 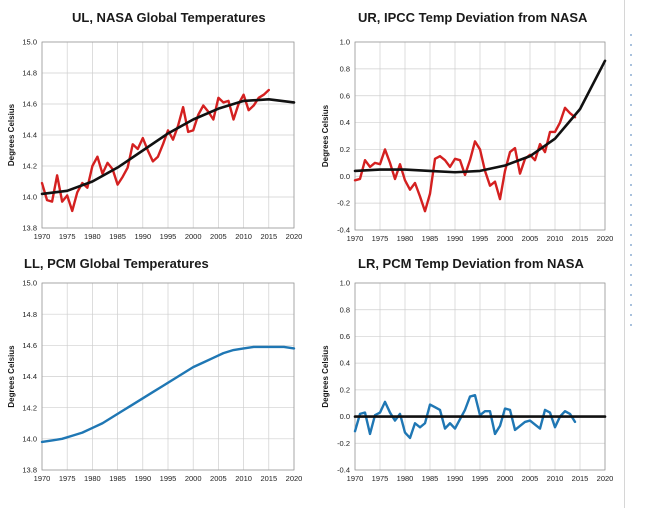 I want to click on page-edge-dots, so click(x=631, y=180).